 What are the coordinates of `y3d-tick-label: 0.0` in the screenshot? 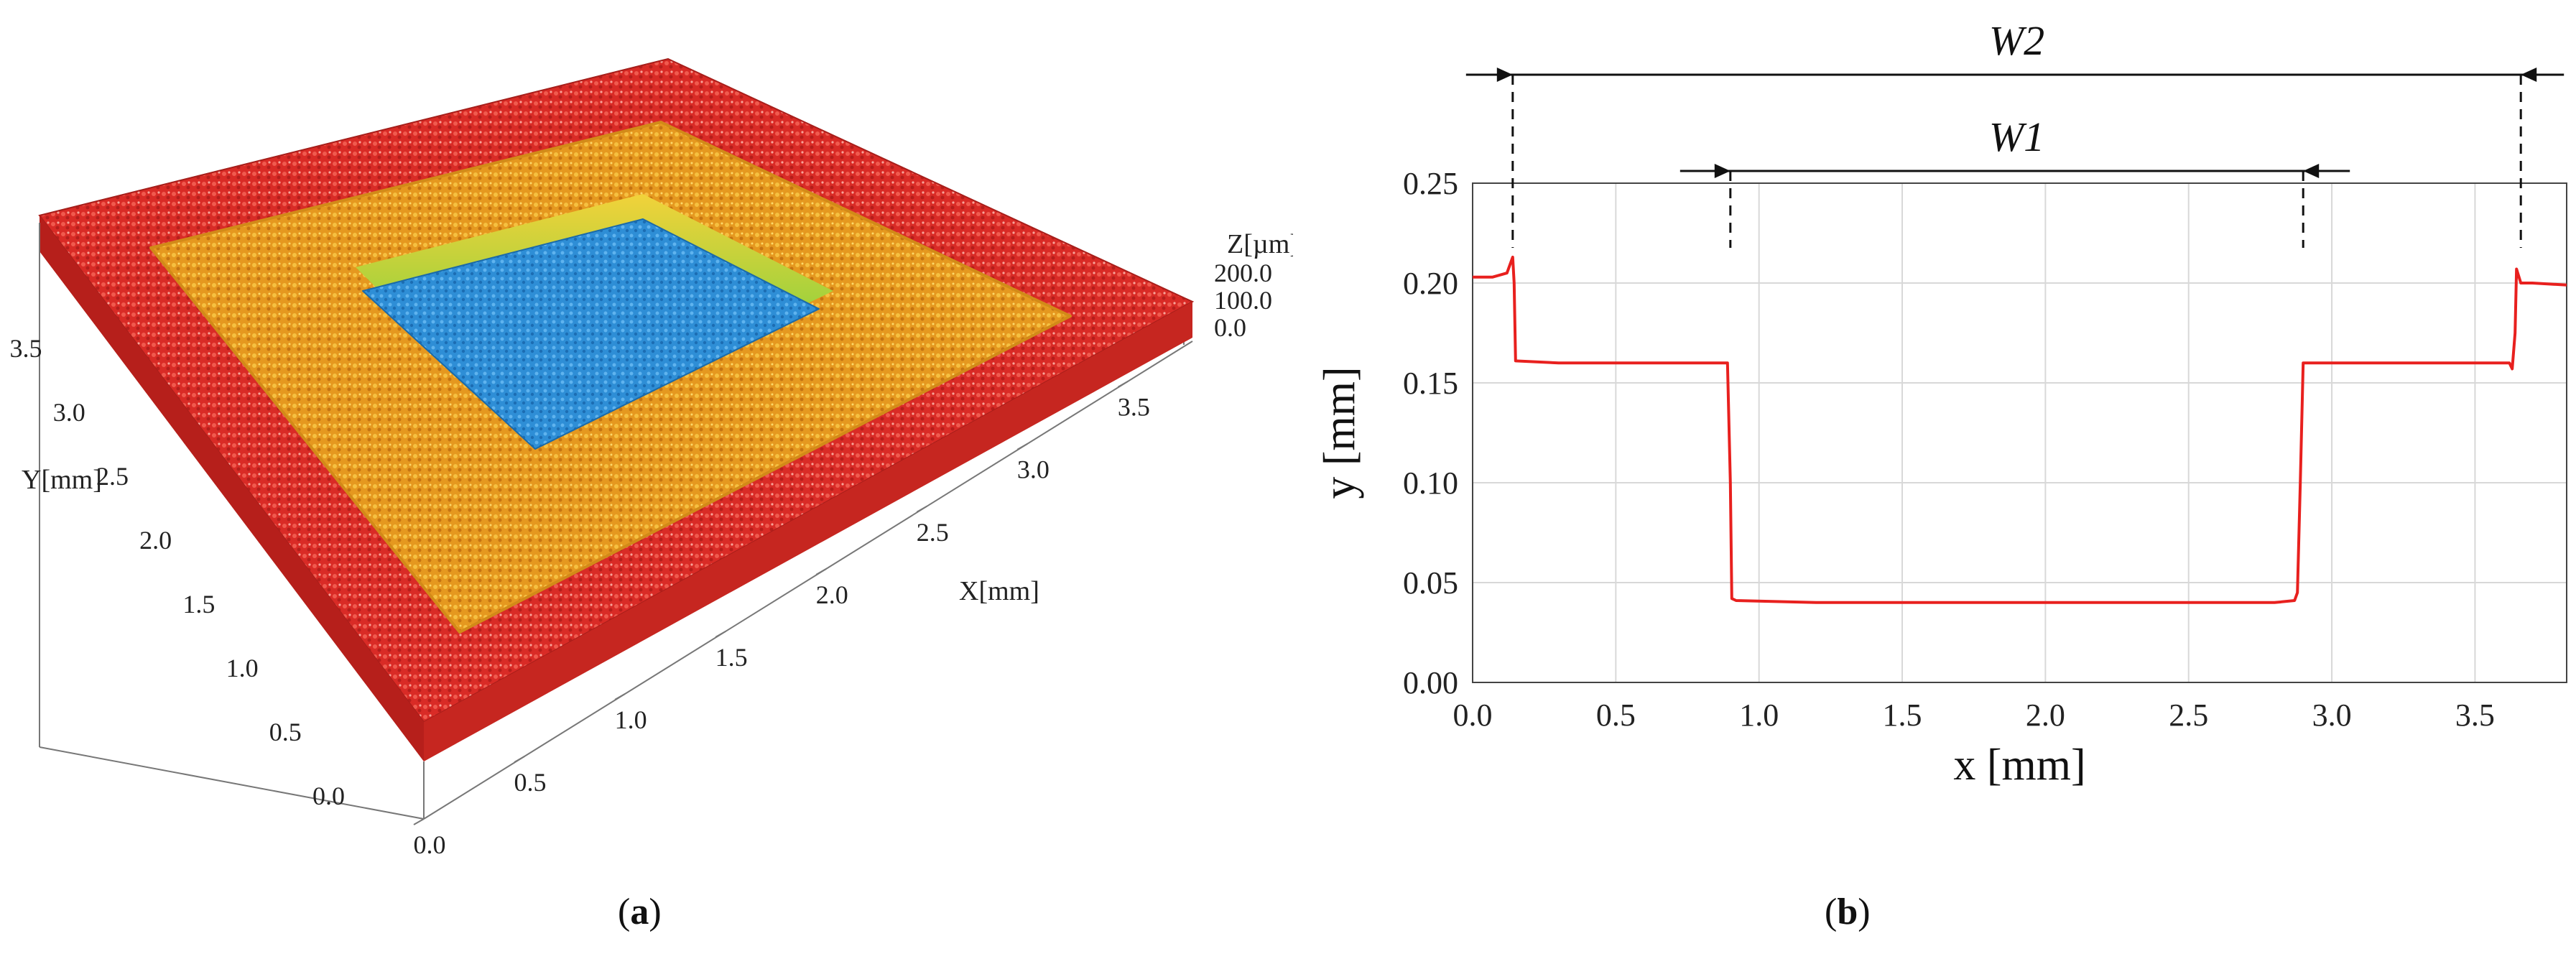 It's located at (328, 796).